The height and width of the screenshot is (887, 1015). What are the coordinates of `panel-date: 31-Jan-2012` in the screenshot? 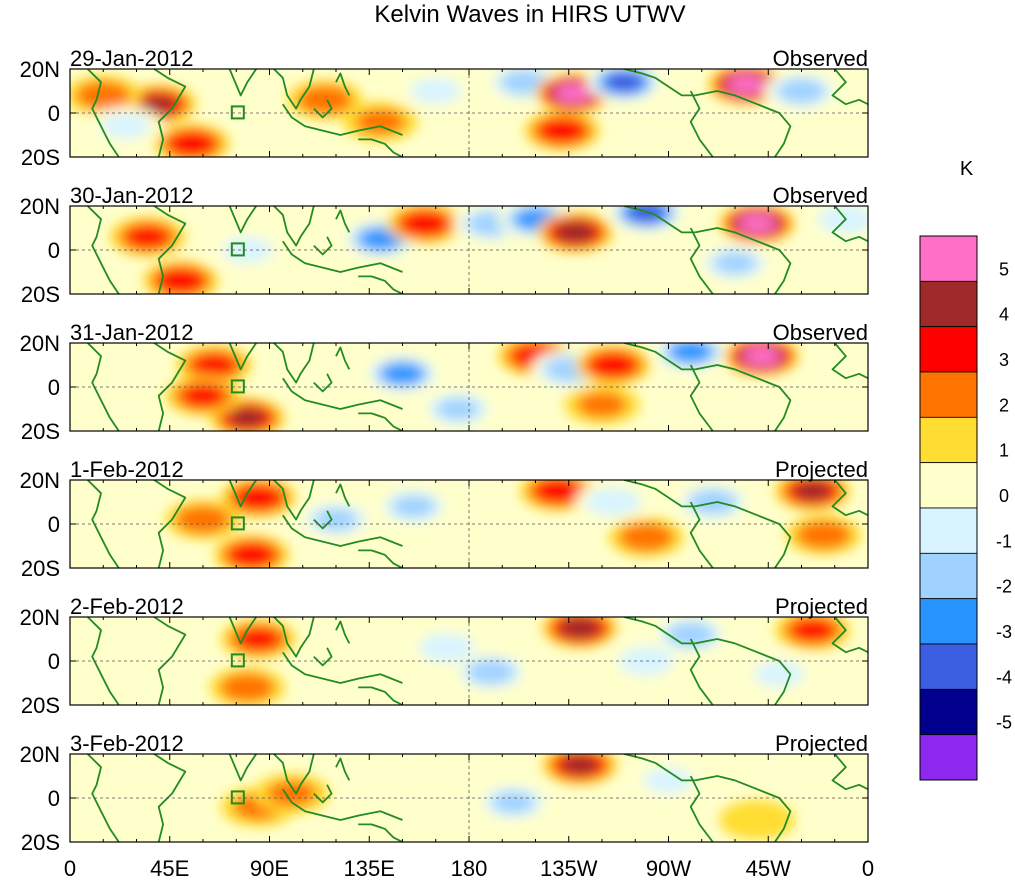 It's located at (132, 332).